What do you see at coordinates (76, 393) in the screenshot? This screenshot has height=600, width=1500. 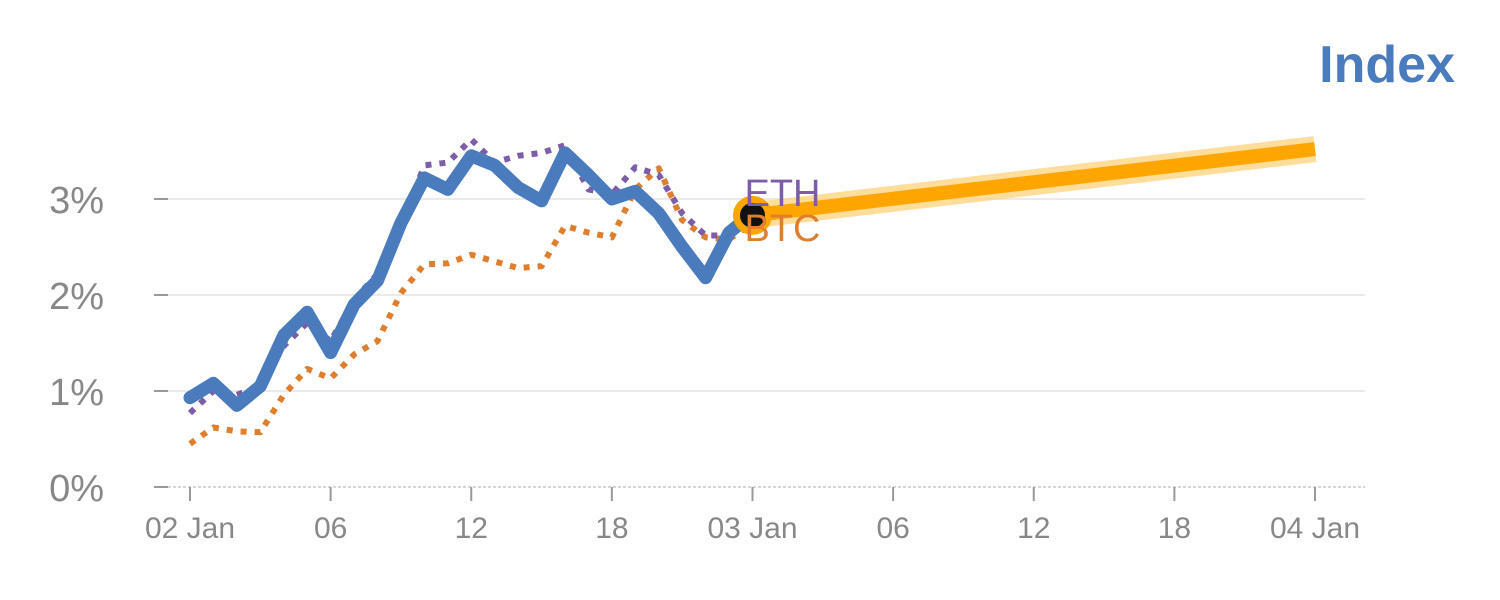 I see `y-tick-label: 1%` at bounding box center [76, 393].